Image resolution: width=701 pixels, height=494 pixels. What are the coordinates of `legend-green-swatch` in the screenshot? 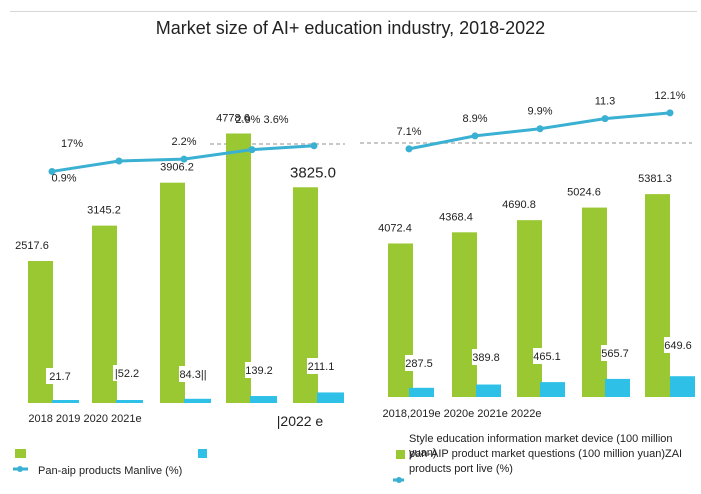 It's located at (20, 453).